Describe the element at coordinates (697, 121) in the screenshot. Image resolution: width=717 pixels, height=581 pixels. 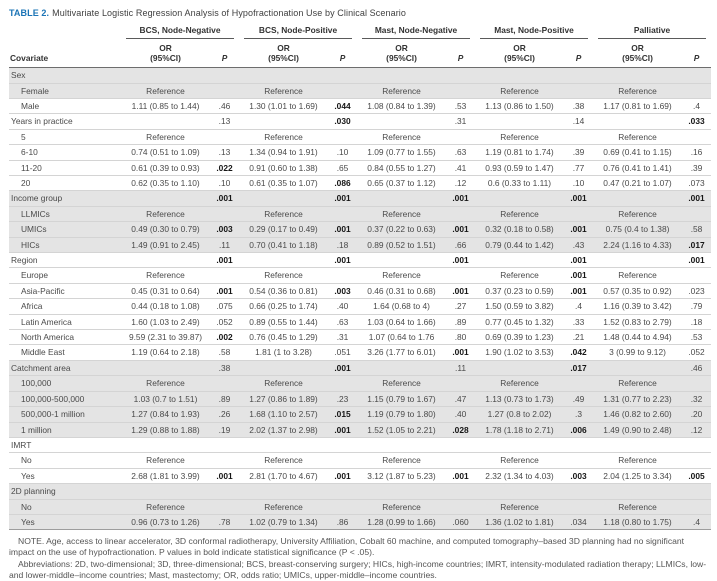
I see `p-value-cell: .033` at that location.